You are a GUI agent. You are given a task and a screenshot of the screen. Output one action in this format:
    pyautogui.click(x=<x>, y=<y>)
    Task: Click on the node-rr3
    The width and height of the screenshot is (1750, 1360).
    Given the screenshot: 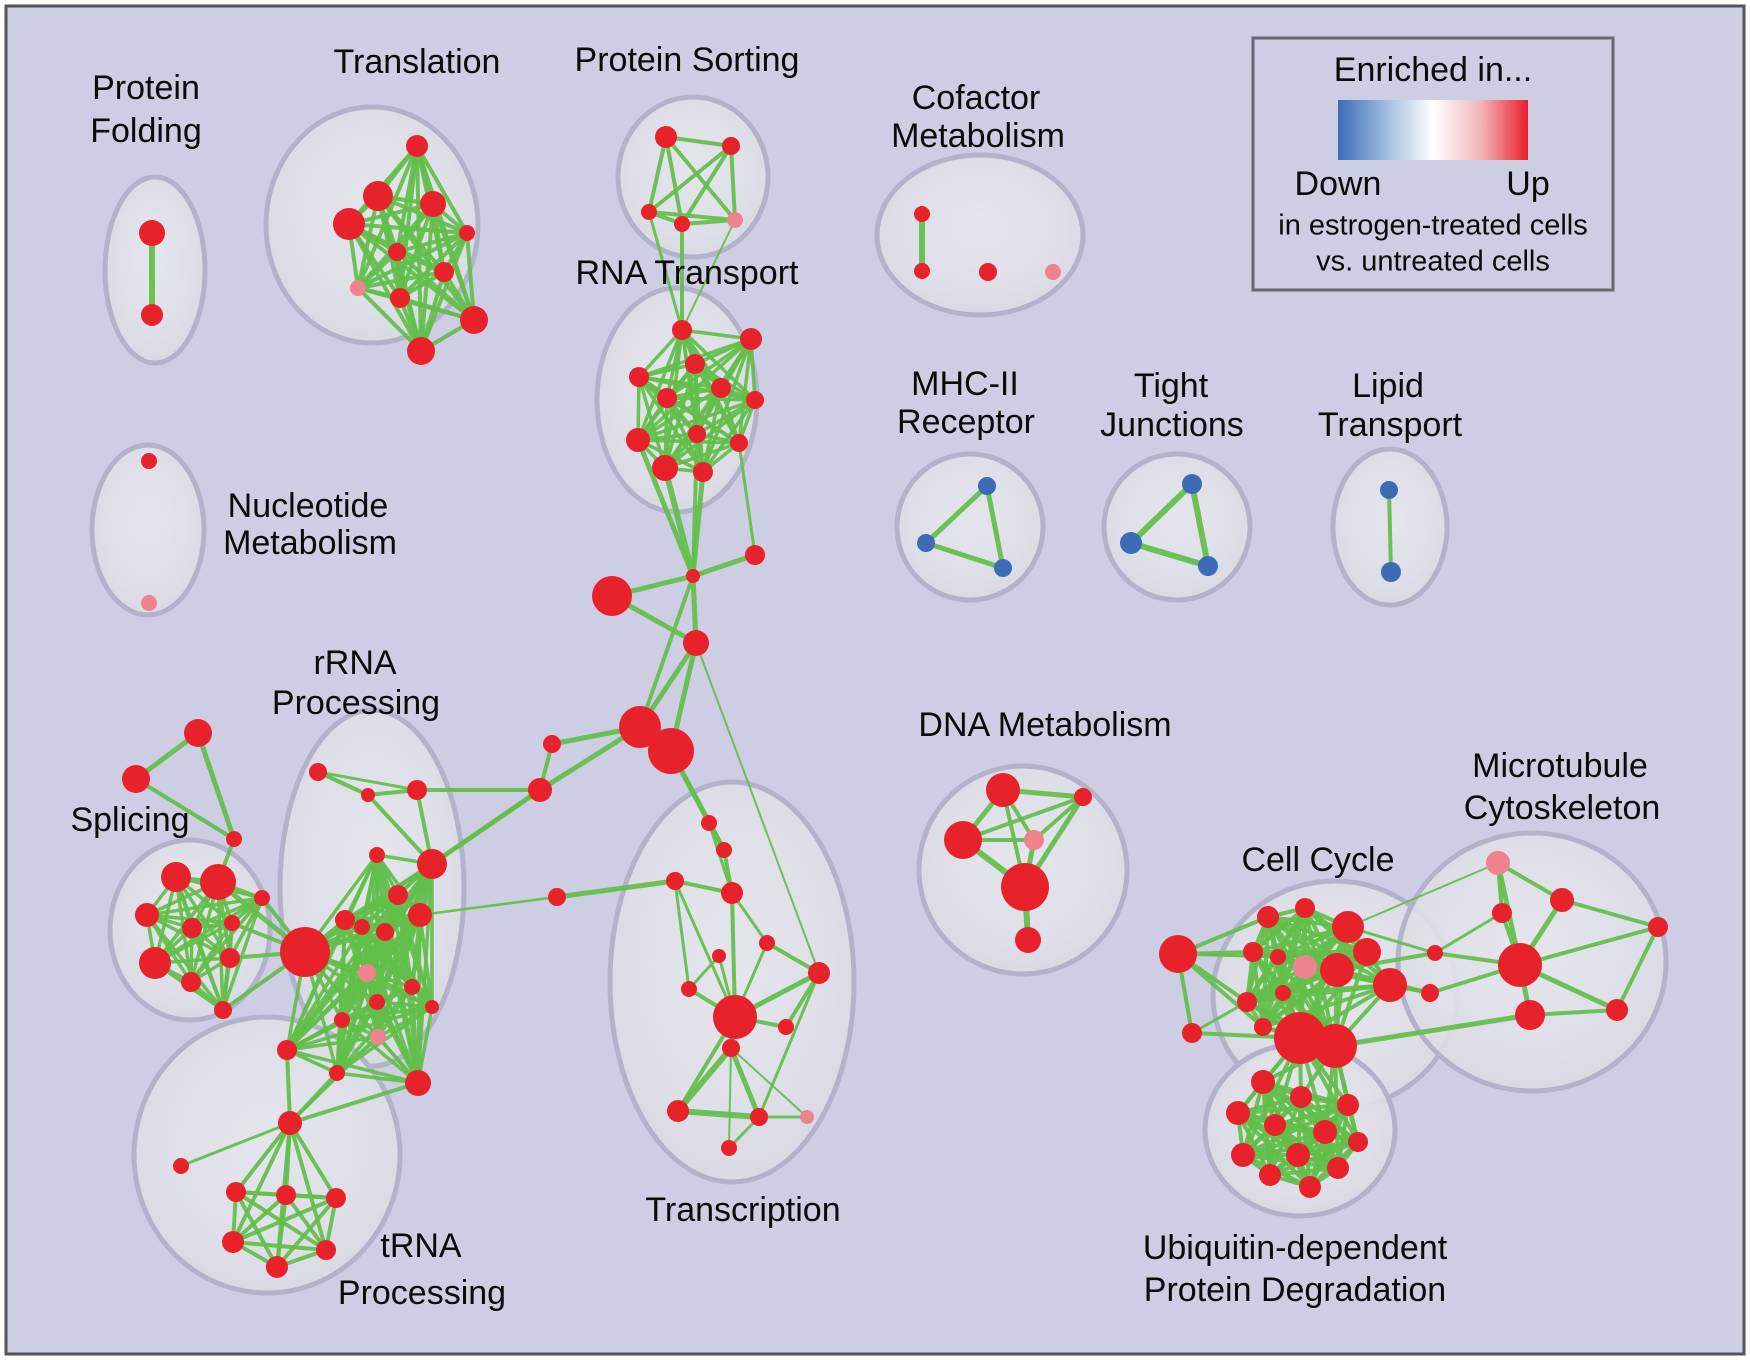 What is the action you would take?
    pyautogui.click(x=385, y=932)
    